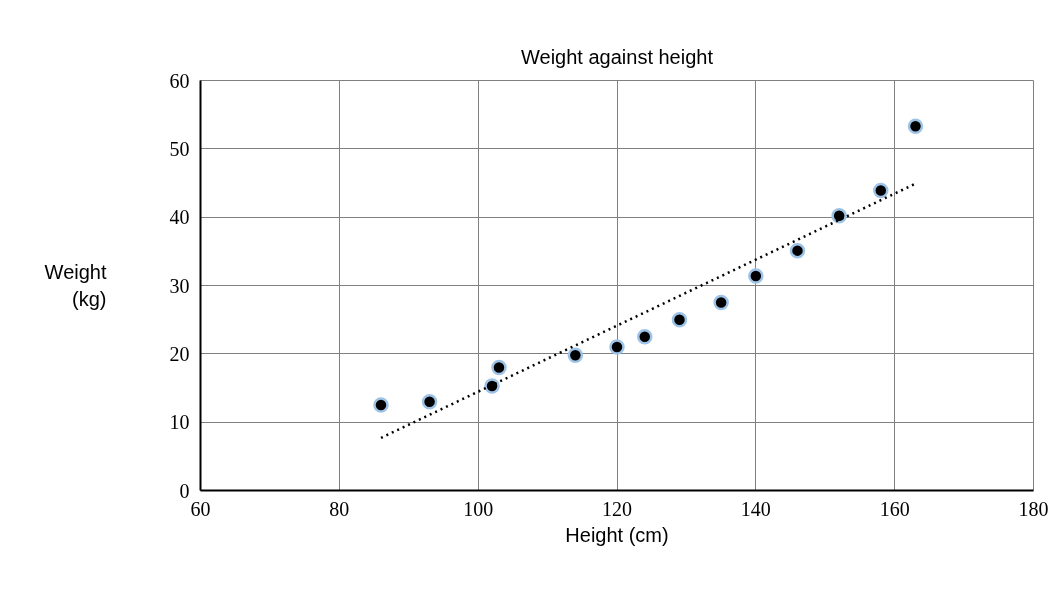 The image size is (1063, 590). I want to click on y-tick-label: 0, so click(184, 490).